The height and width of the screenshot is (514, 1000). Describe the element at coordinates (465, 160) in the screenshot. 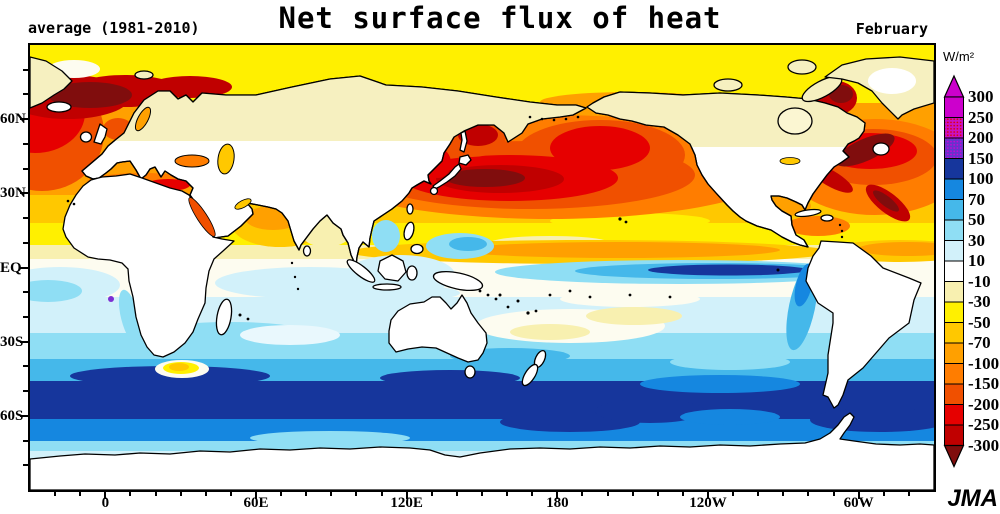

I see `hokkaido` at that location.